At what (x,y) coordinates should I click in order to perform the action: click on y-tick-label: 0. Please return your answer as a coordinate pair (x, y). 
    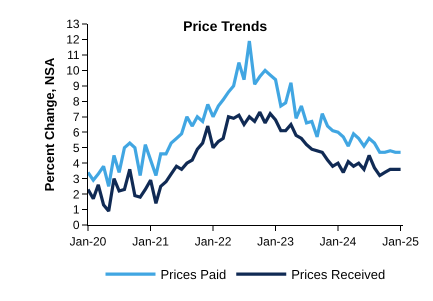
    Looking at the image, I should click on (76, 225).